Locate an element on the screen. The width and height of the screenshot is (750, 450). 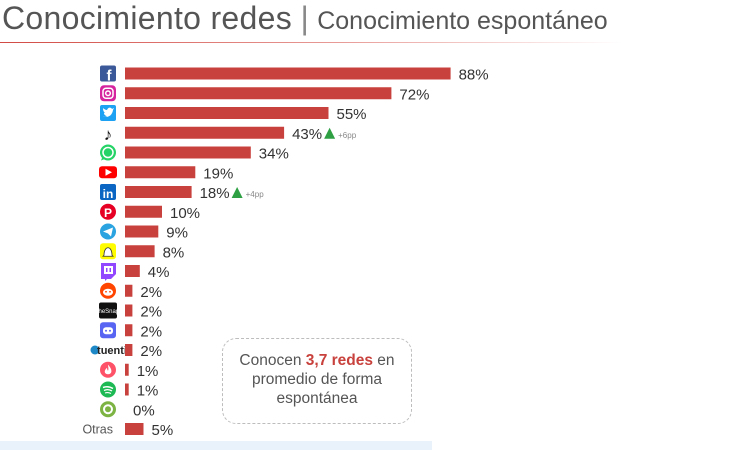
otras-label: Otras is located at coordinates (97, 430).